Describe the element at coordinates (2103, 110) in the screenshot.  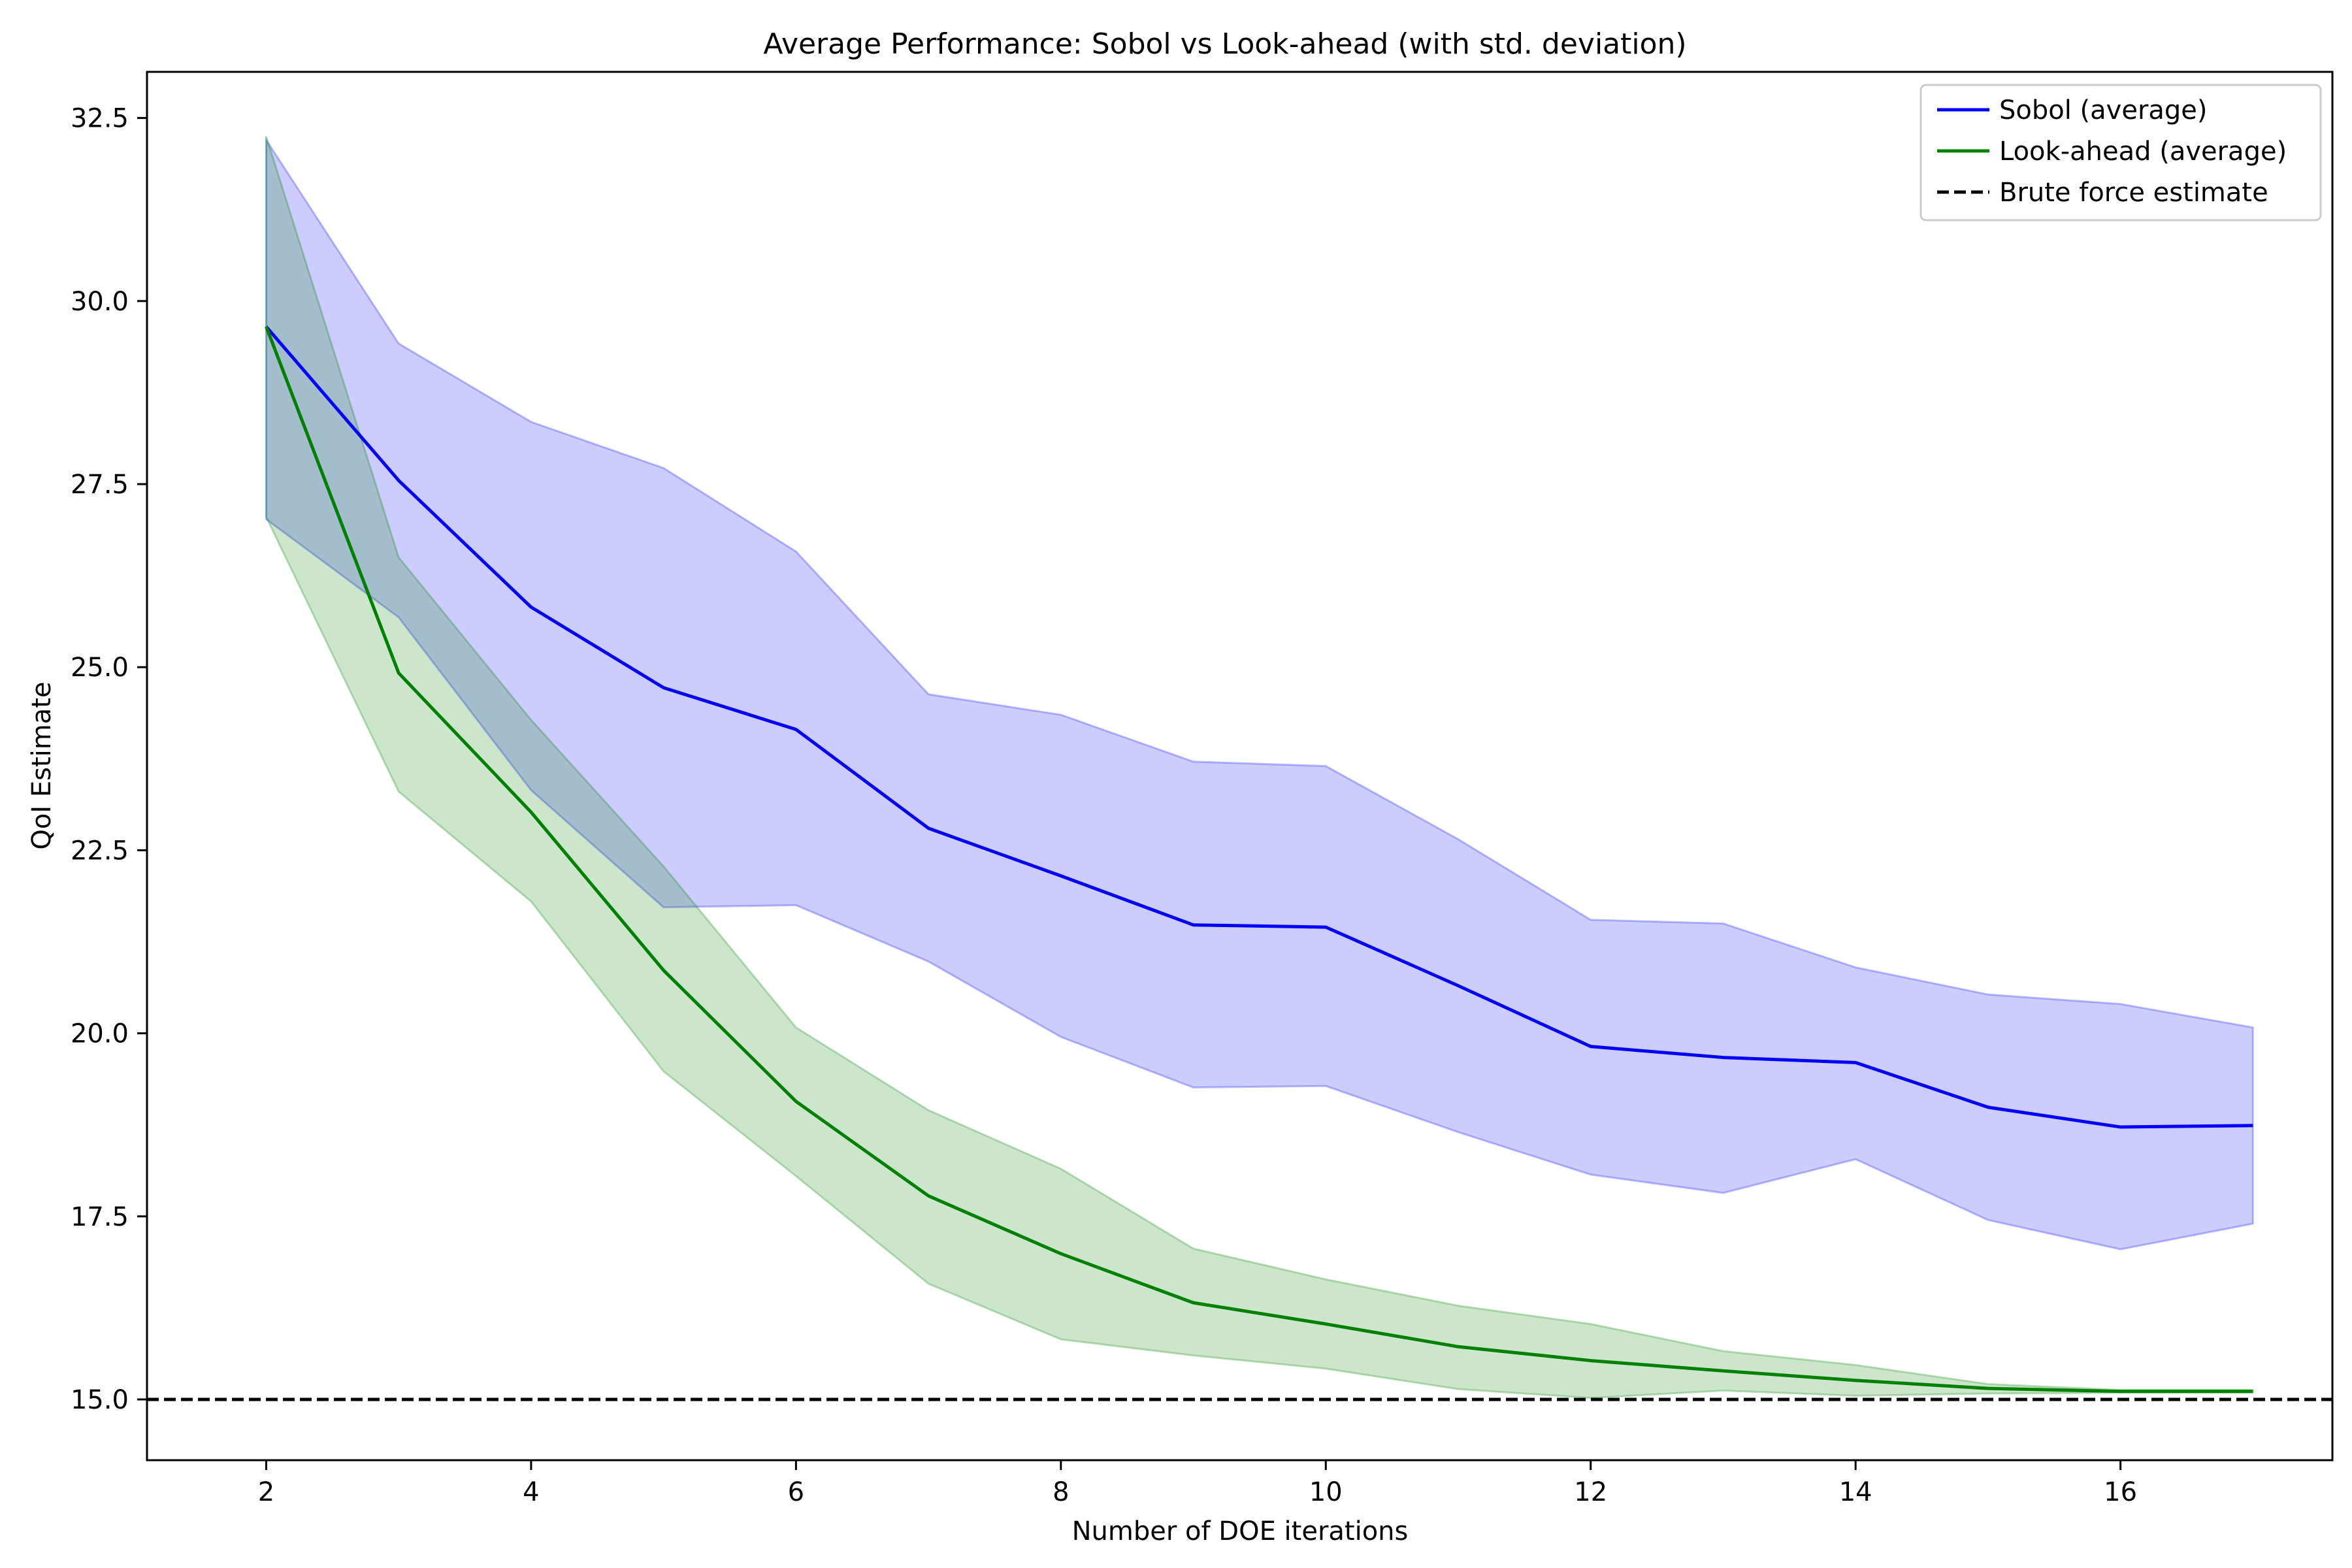
I see `legend-label-1: Sobol (average)` at that location.